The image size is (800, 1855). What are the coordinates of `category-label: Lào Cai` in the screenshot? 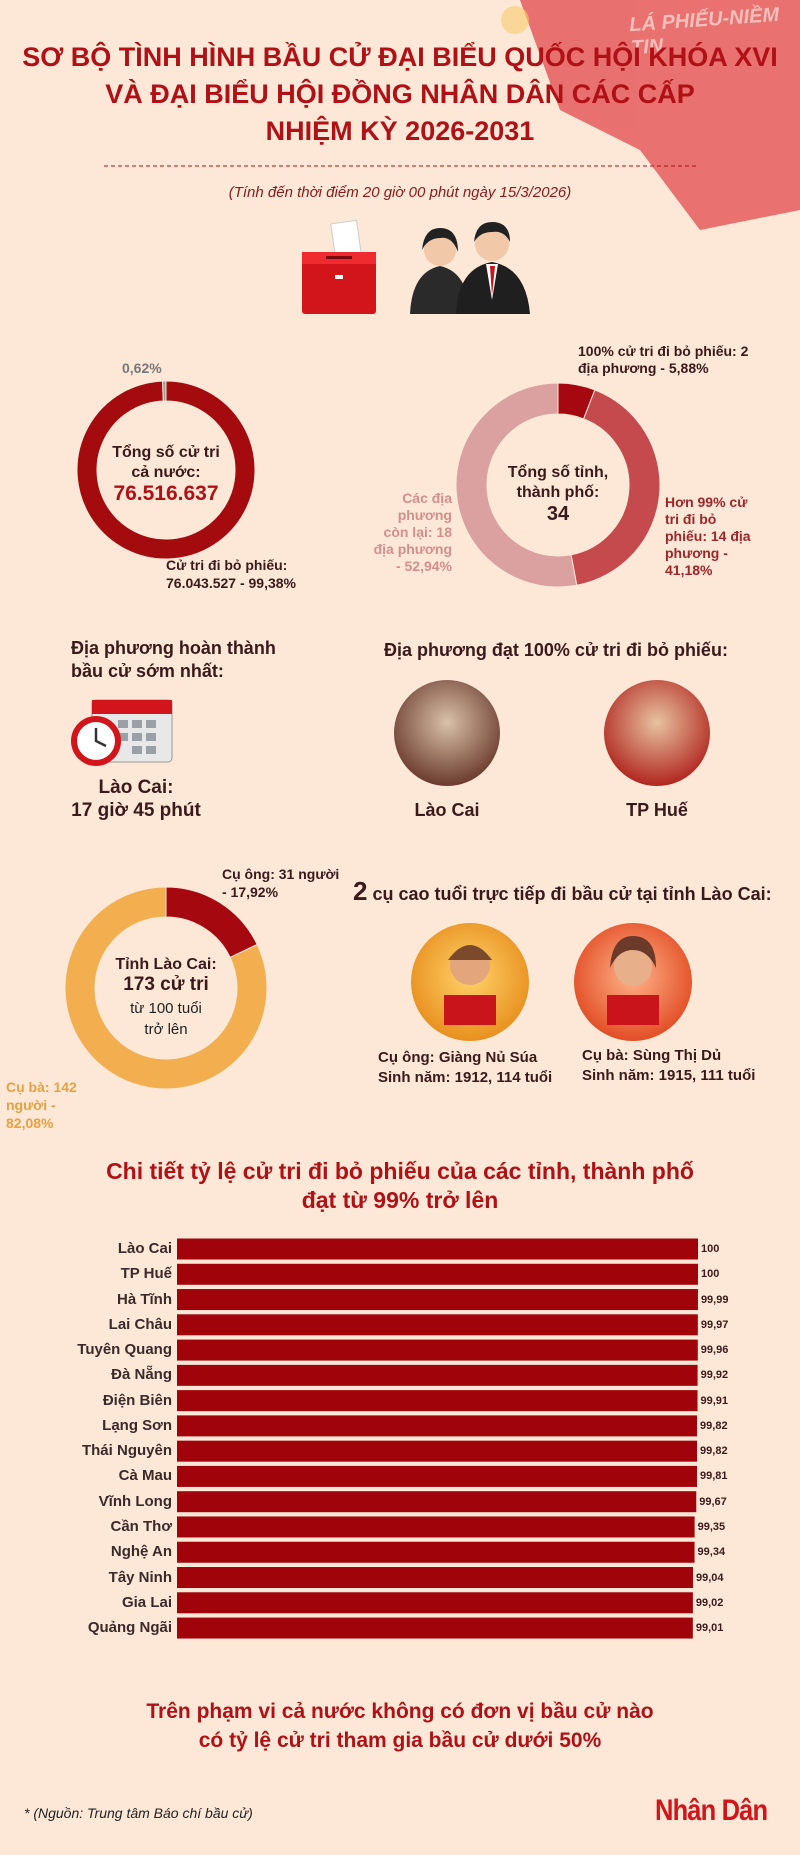 It's located at (144, 1248).